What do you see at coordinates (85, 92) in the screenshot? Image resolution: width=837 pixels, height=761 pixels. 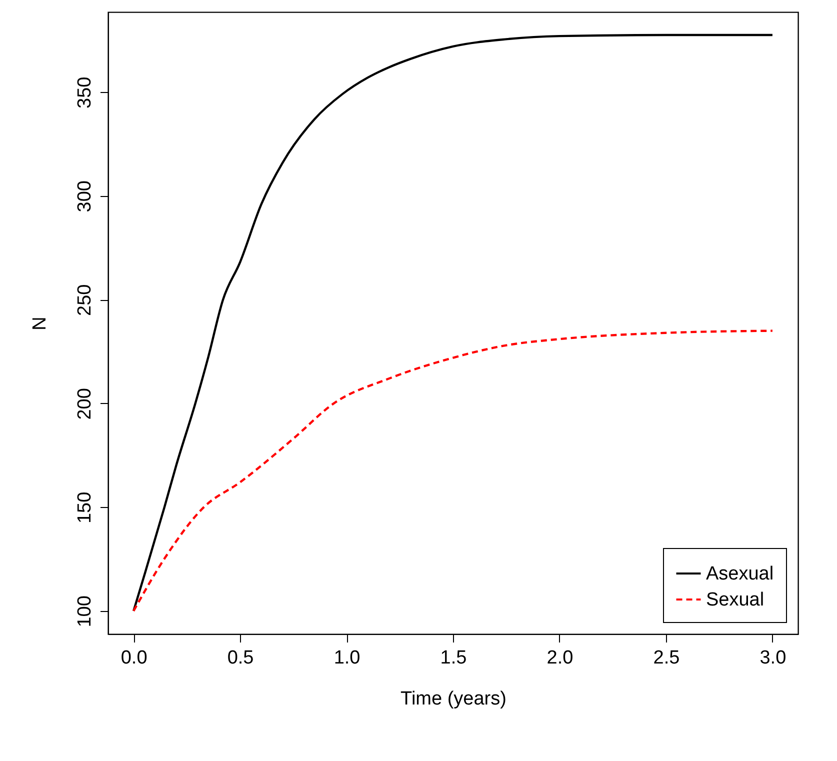 I see `y-tick-label: 350` at bounding box center [85, 92].